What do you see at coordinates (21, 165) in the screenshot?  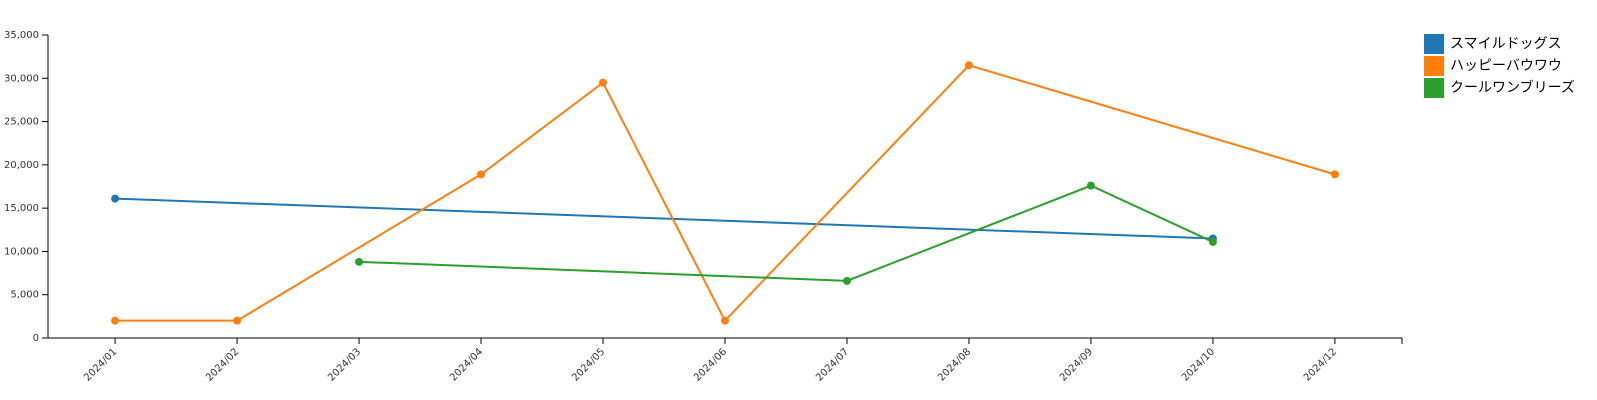 I see `y-tick-label: 20,000` at bounding box center [21, 165].